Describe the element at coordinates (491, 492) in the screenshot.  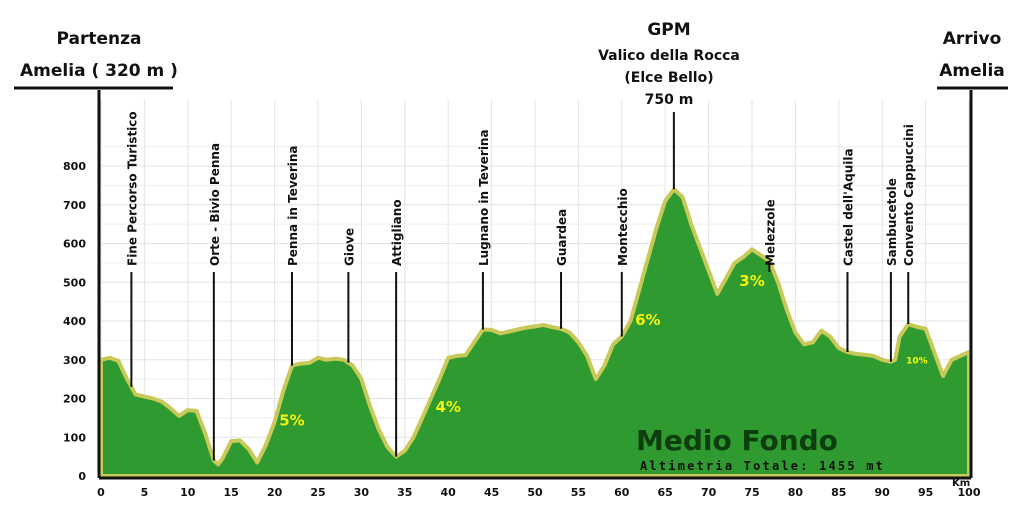
I see `x-tick-label: 45` at that location.